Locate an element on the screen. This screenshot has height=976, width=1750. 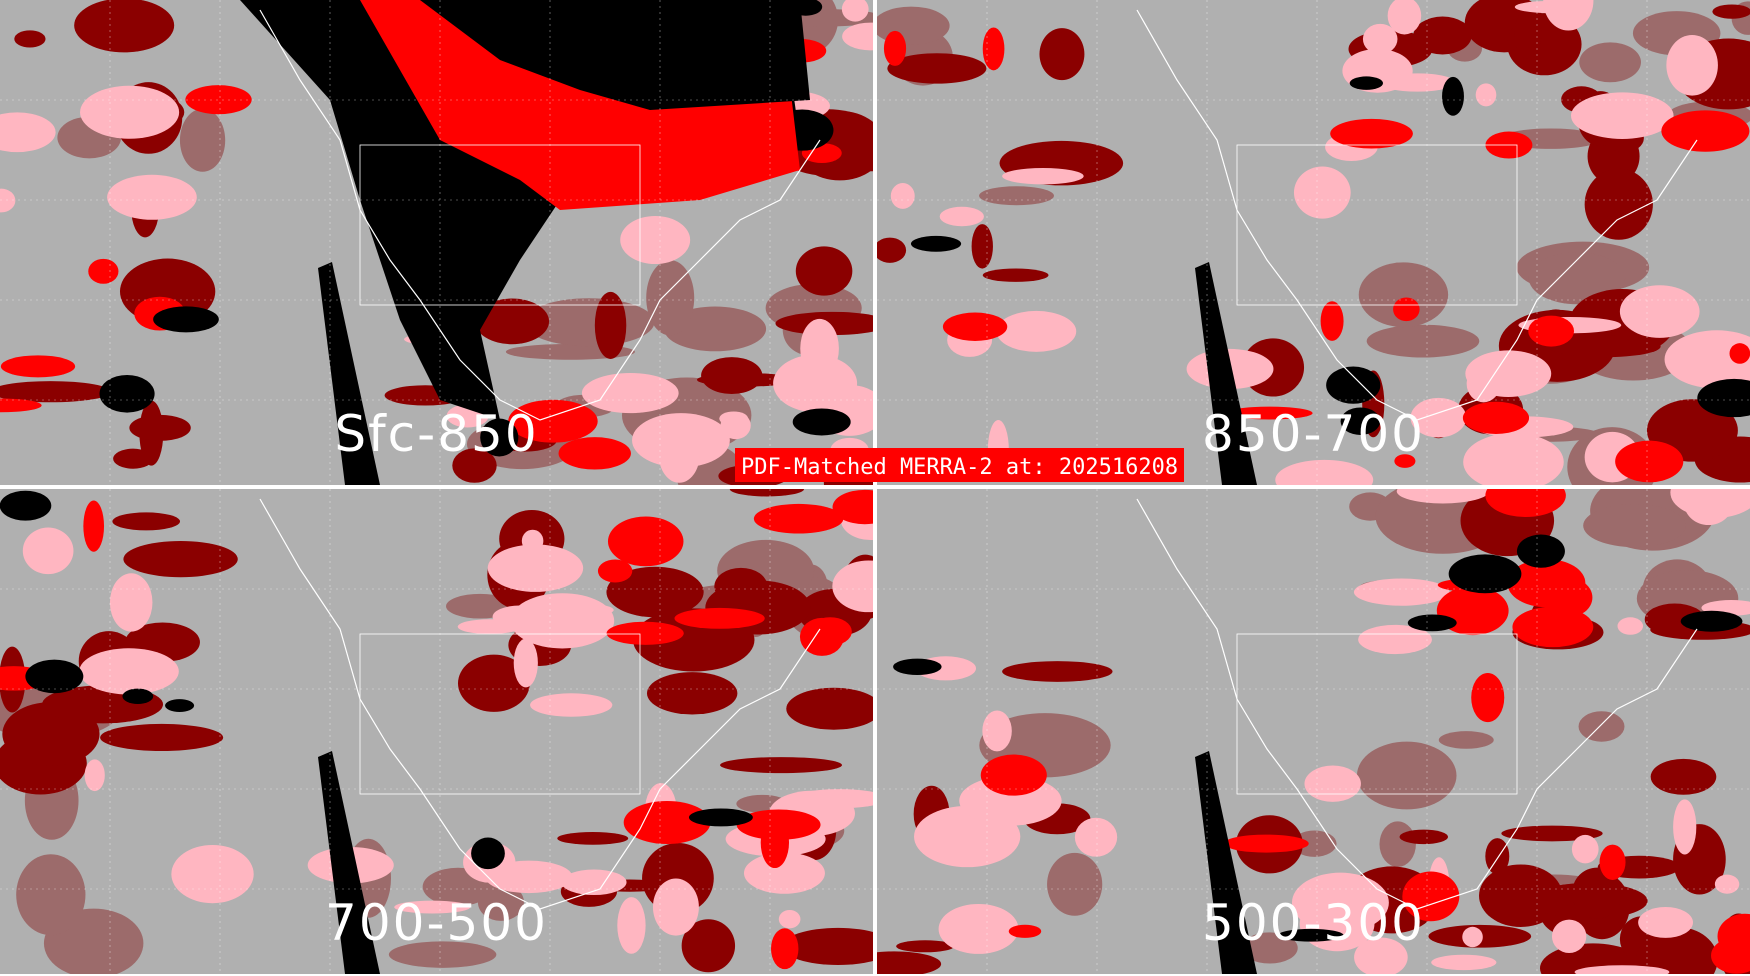
map-title: PDF-Matched MERRA-2 at: 202516208 is located at coordinates (960, 465).